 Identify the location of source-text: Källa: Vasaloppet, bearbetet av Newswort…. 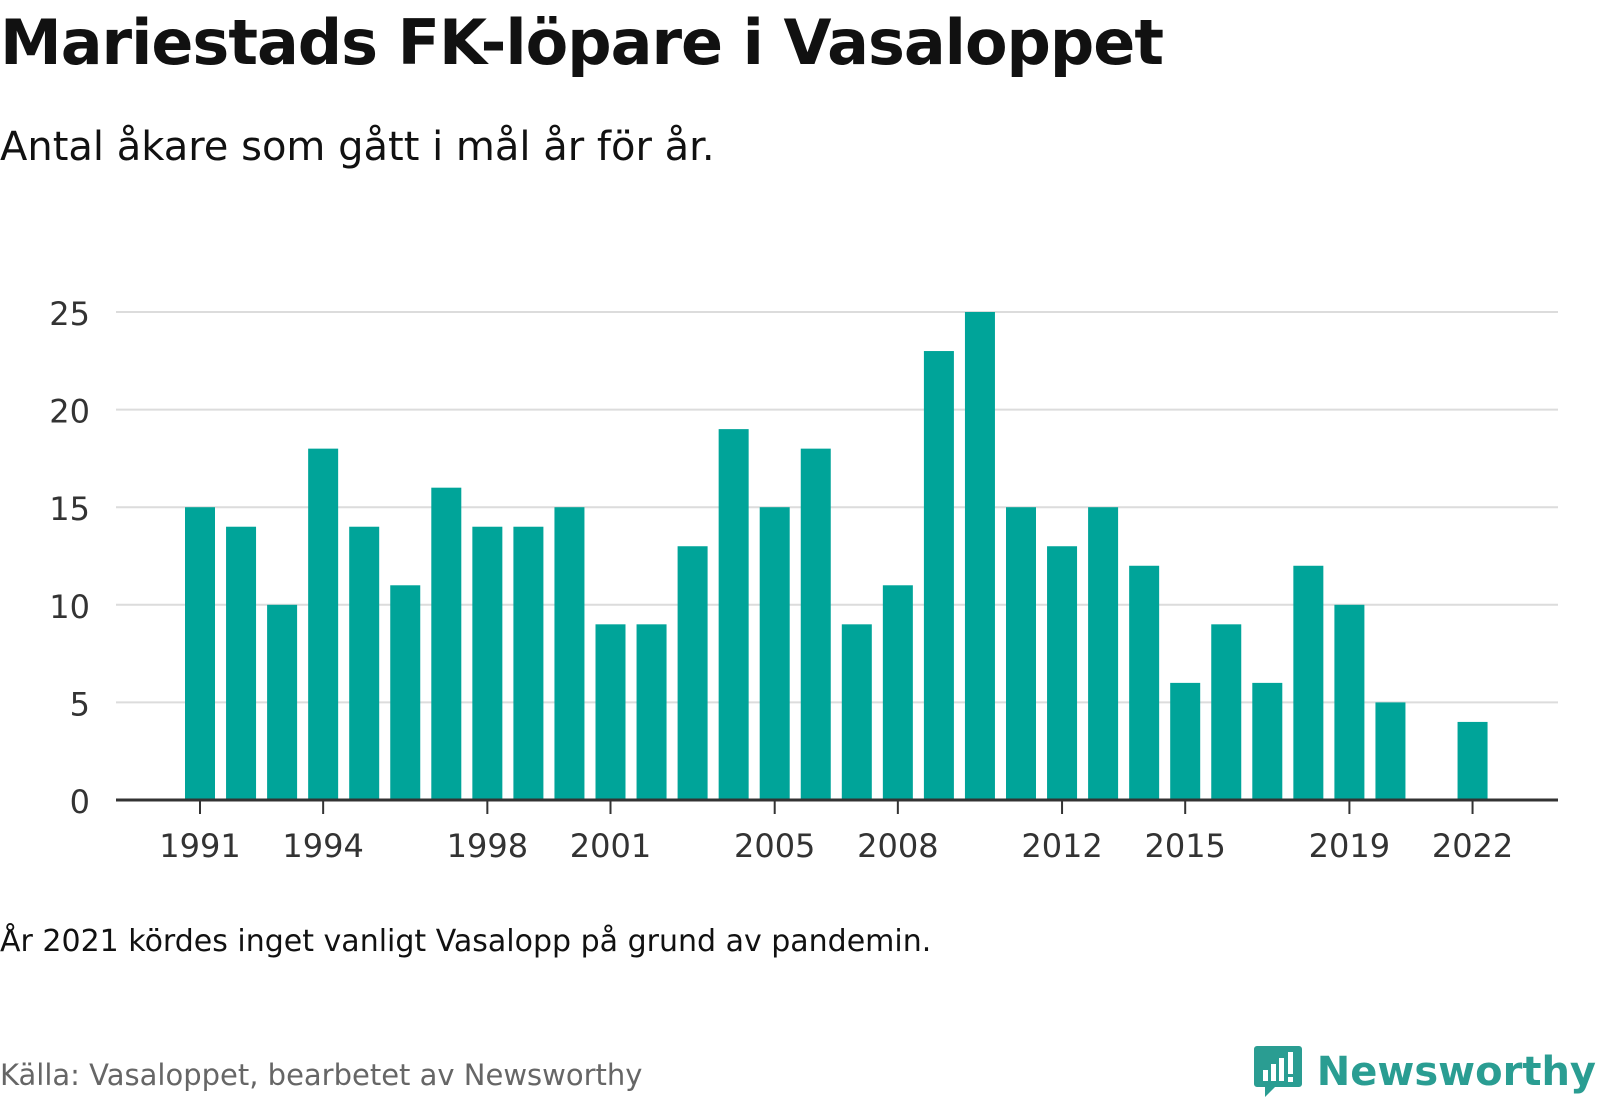
(321, 1075).